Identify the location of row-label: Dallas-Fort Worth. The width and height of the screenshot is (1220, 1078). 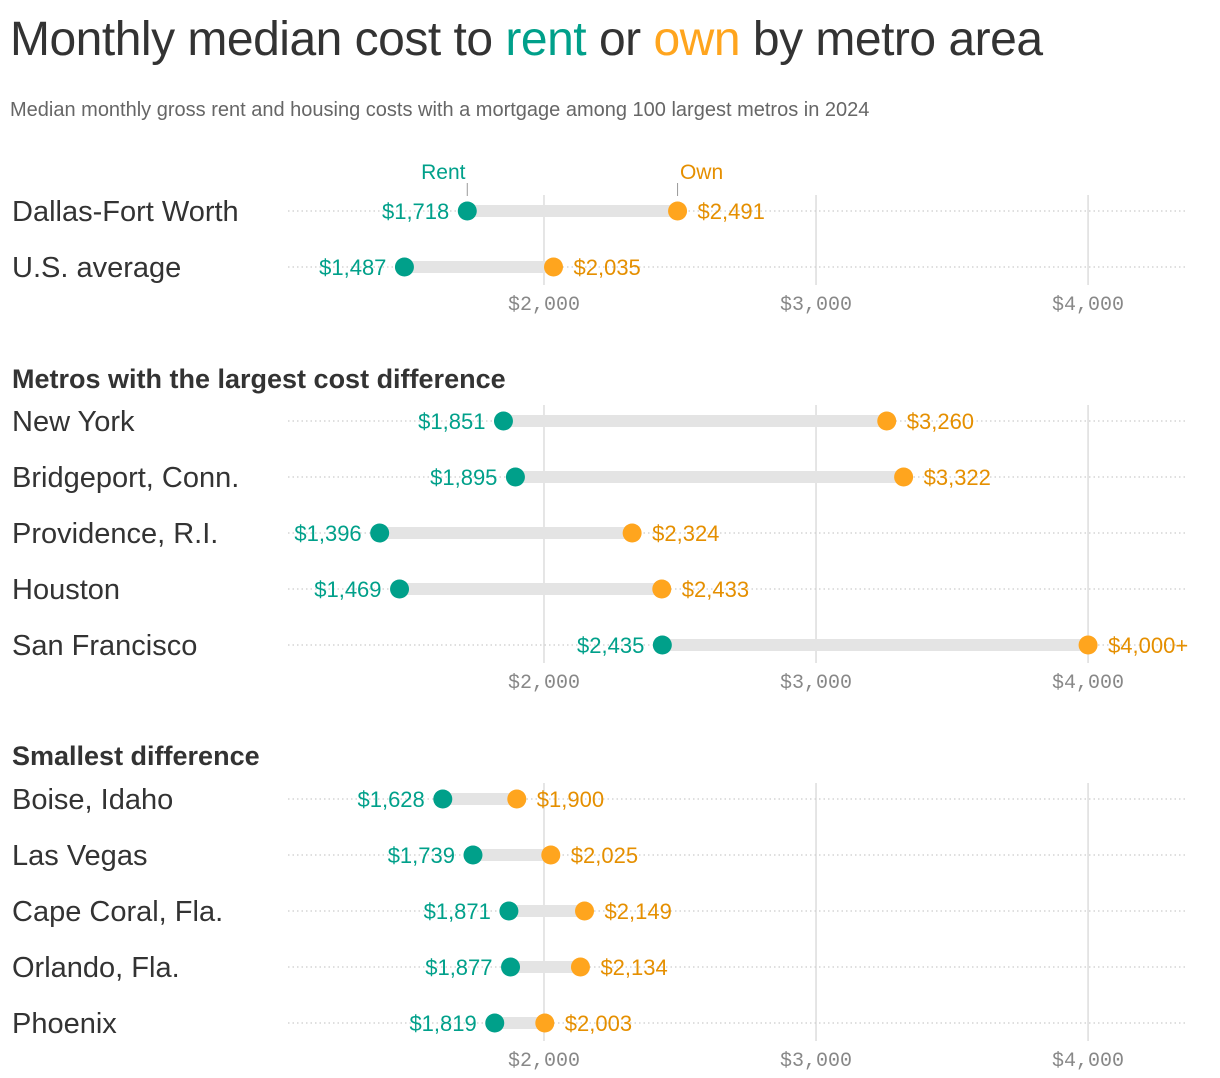
(125, 212).